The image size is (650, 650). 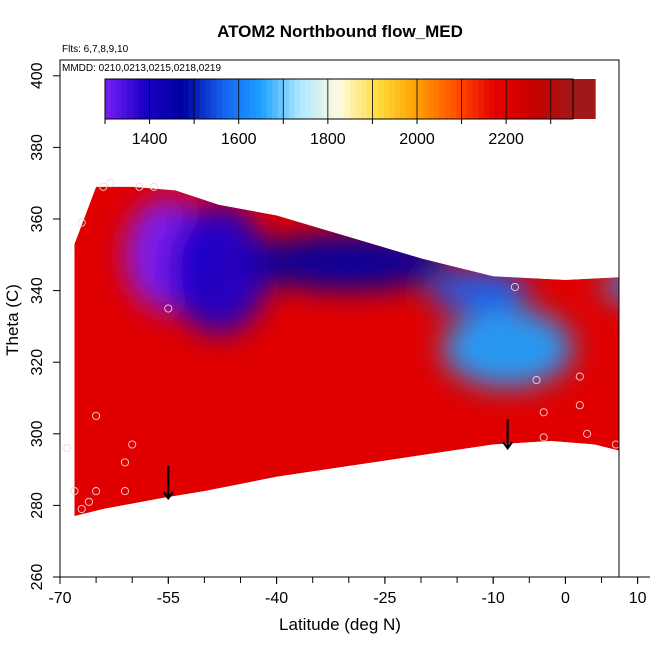 I want to click on y-tick-label: 280, so click(x=37, y=505).